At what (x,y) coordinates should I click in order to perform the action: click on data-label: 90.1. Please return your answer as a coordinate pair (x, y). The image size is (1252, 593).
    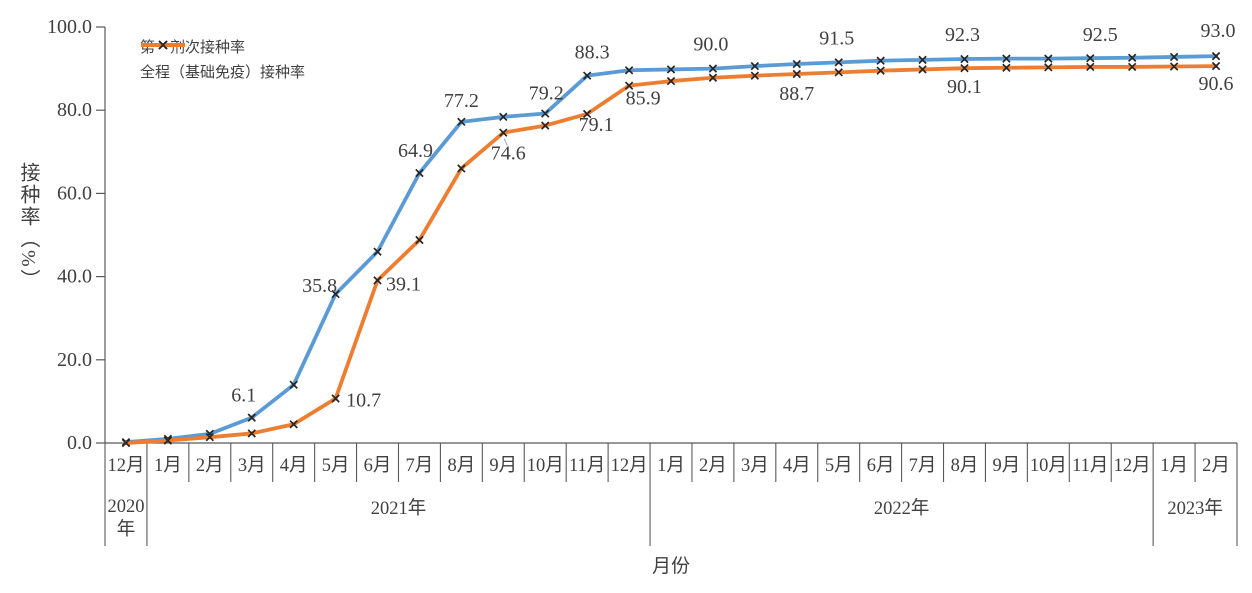
    Looking at the image, I should click on (964, 87).